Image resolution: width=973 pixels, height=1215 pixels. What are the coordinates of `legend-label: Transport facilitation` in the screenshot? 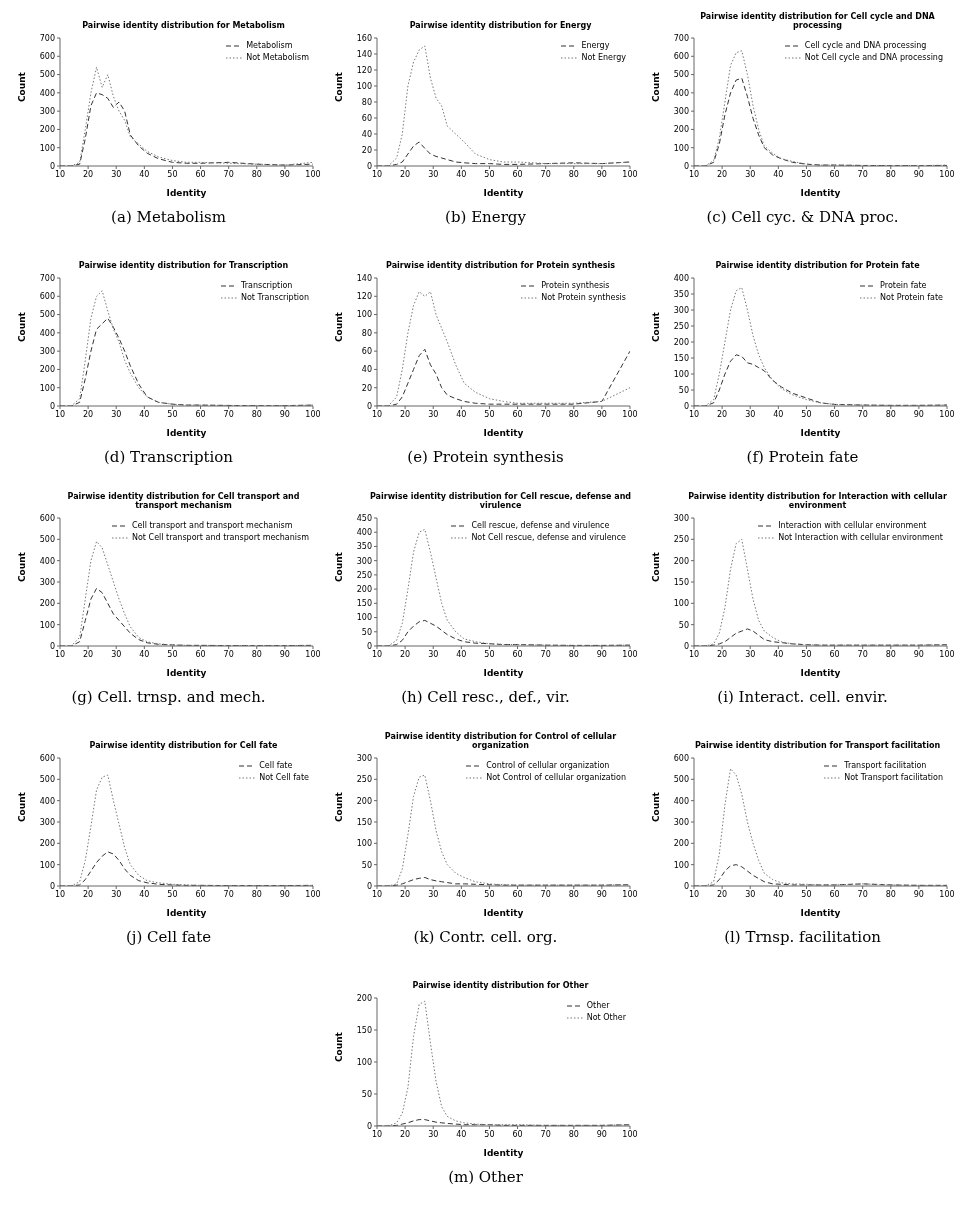 It's located at (885, 766).